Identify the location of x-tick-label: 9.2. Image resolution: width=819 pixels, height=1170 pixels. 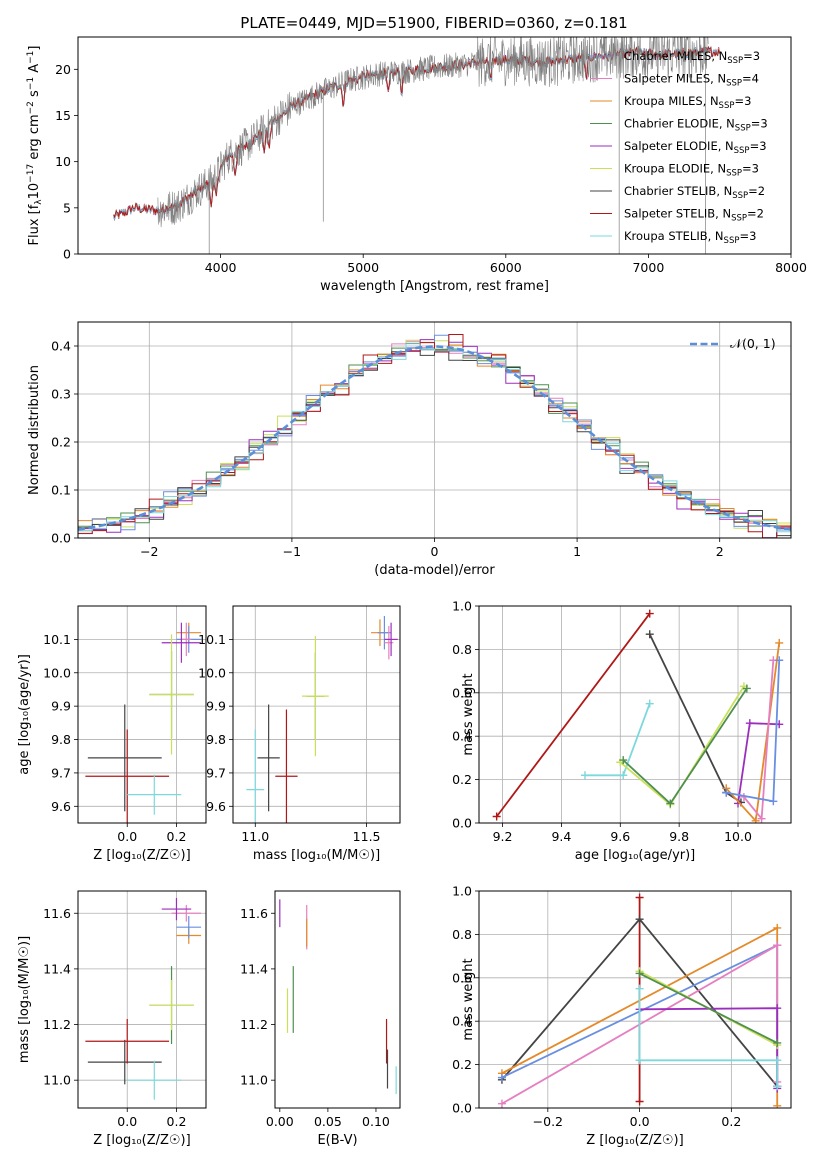
(503, 836).